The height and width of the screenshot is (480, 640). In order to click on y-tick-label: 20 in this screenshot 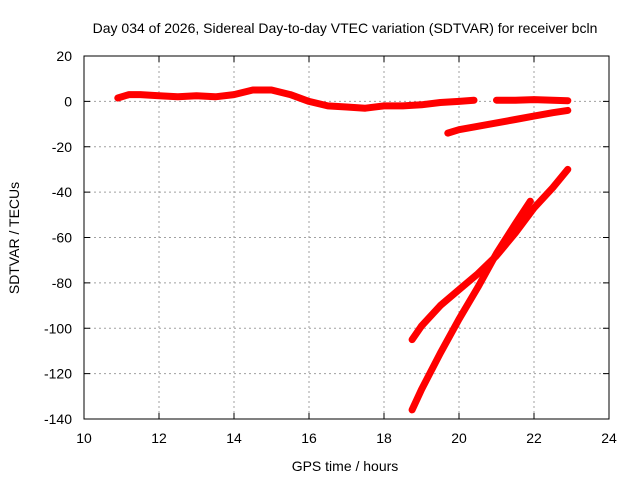, I will do `click(64, 56)`.